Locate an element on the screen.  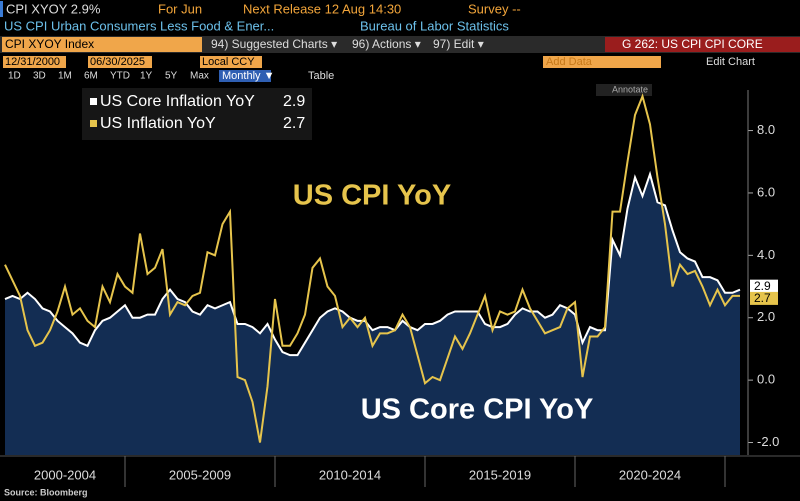
legend-label: US Inflation YoY is located at coordinates (158, 123).